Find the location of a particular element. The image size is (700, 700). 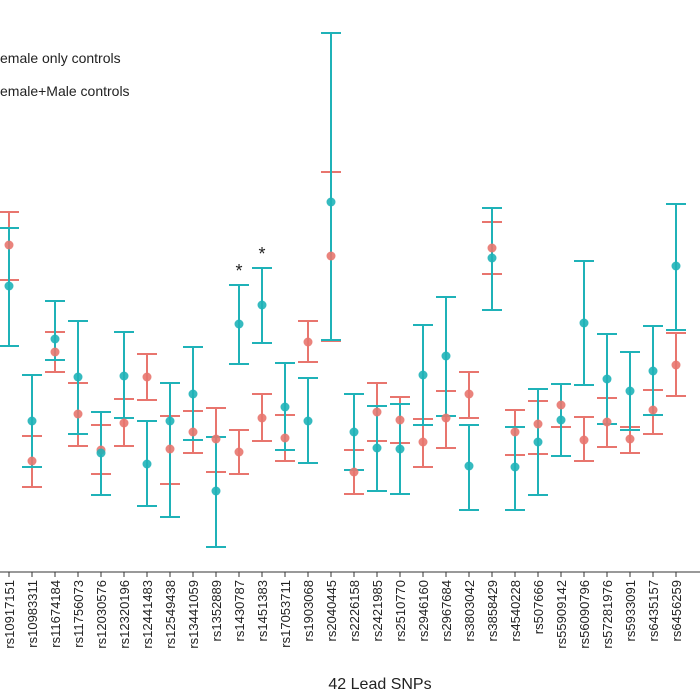

x-tick-label: rs11674184 is located at coordinates (55, 614).